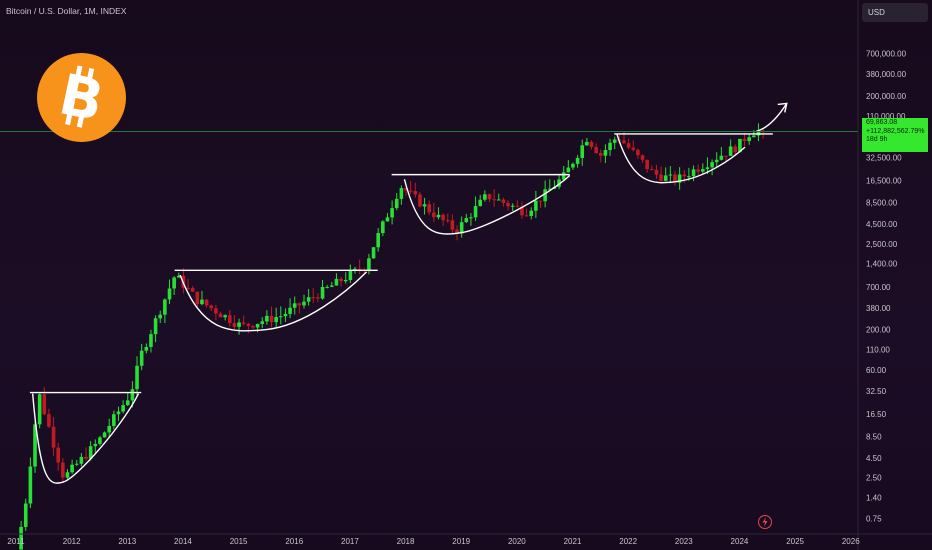 Image resolution: width=932 pixels, height=550 pixels. Describe the element at coordinates (684, 541) in the screenshot. I see `time-tick-label: 2023` at that location.